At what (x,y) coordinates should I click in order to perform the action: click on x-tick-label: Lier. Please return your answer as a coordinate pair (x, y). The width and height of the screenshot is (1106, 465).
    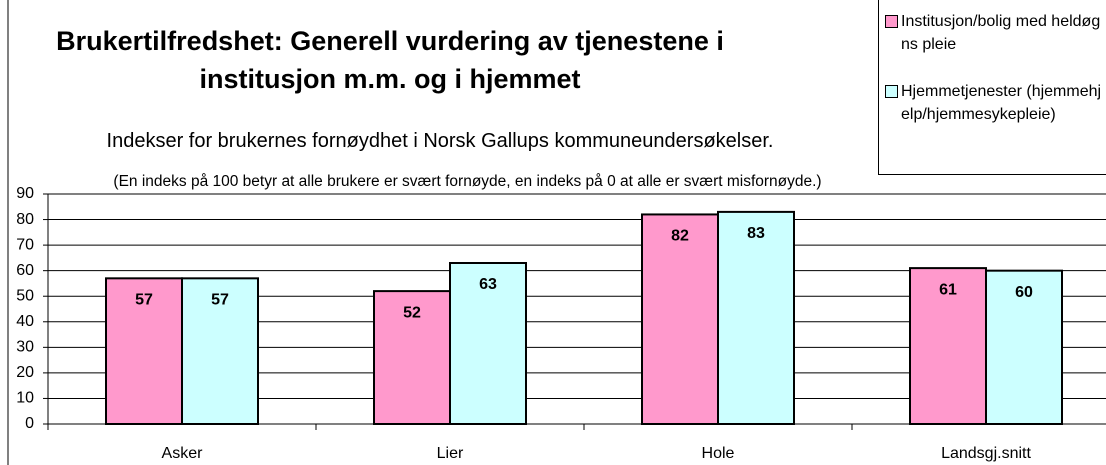
    Looking at the image, I should click on (450, 453).